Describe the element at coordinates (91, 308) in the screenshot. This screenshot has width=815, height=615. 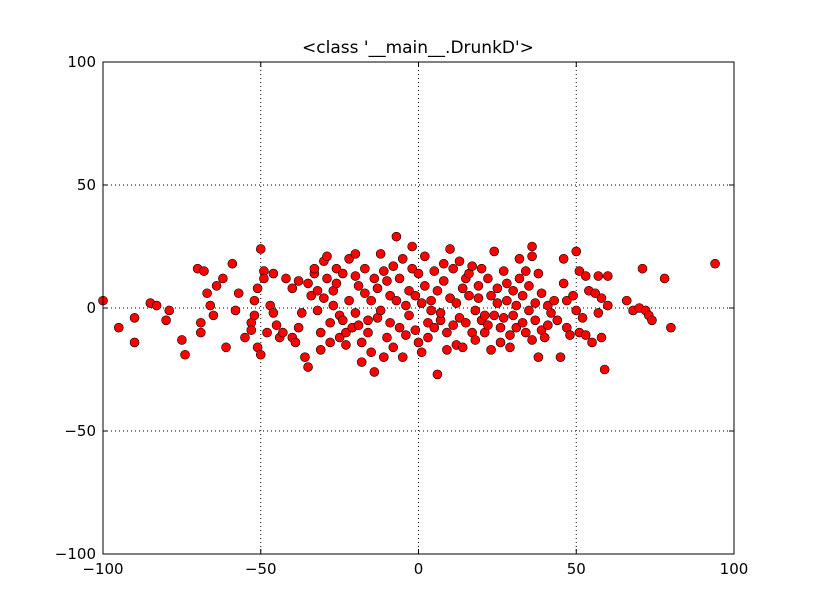
I see `y-tick-label: 0` at that location.